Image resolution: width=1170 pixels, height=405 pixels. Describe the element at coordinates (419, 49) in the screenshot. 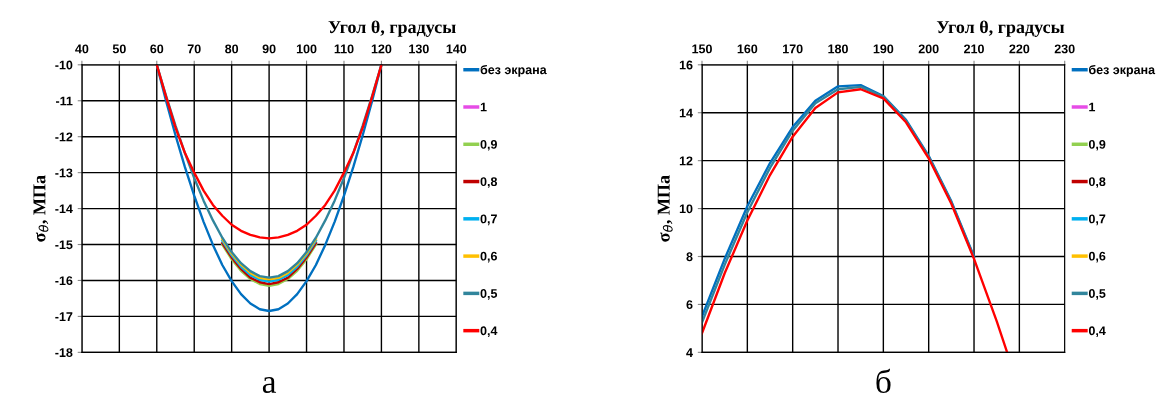

I see `x-tick-label: 130` at that location.